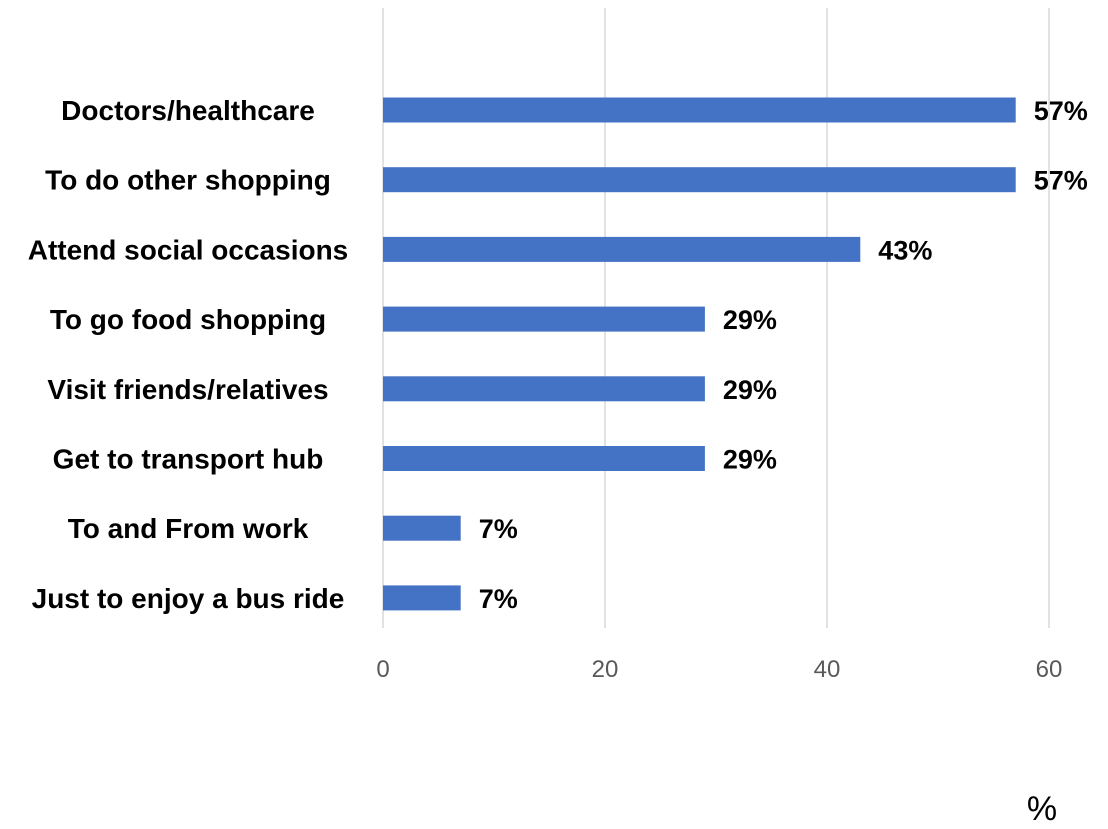 This screenshot has width=1108, height=829. Describe the element at coordinates (188, 180) in the screenshot. I see `category-label: To do other shopping` at that location.